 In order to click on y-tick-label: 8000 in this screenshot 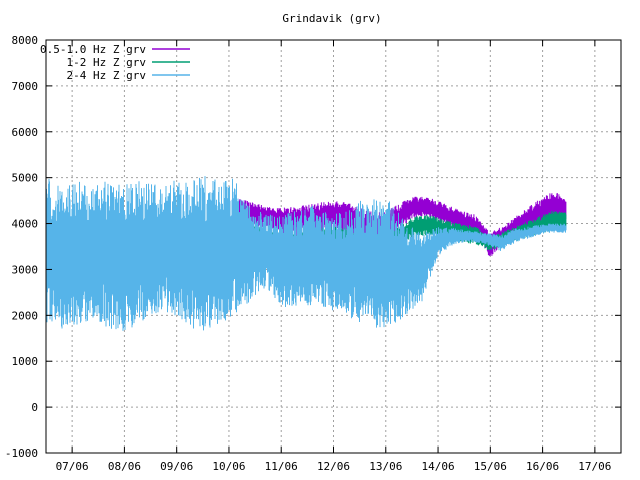, I will do `click(25, 40)`.